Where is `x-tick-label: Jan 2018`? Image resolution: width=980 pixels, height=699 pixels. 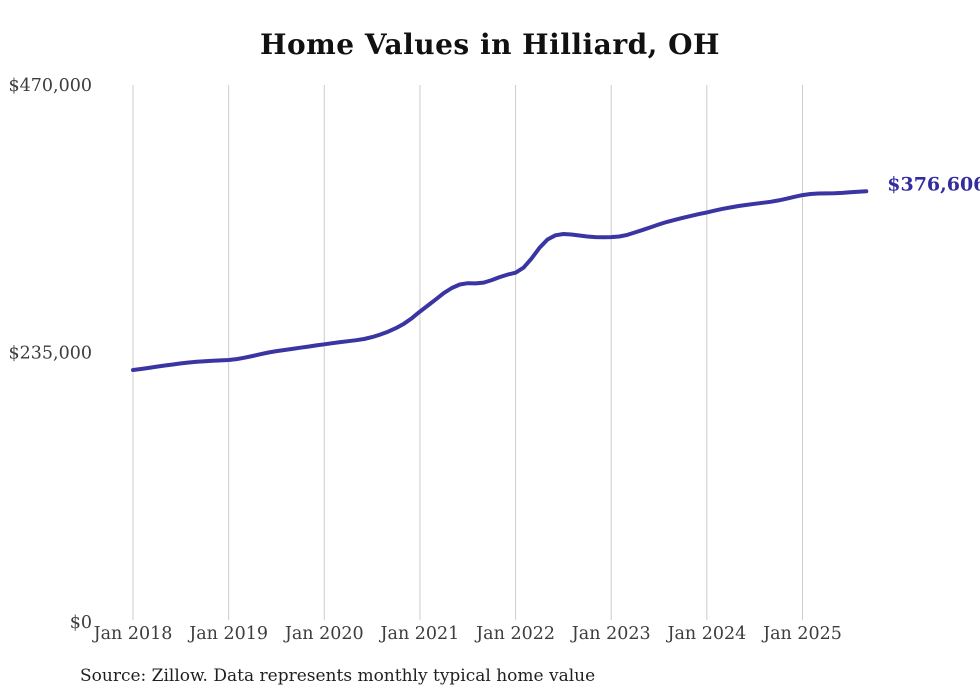 x-tick-label: Jan 2018 is located at coordinates (132, 634).